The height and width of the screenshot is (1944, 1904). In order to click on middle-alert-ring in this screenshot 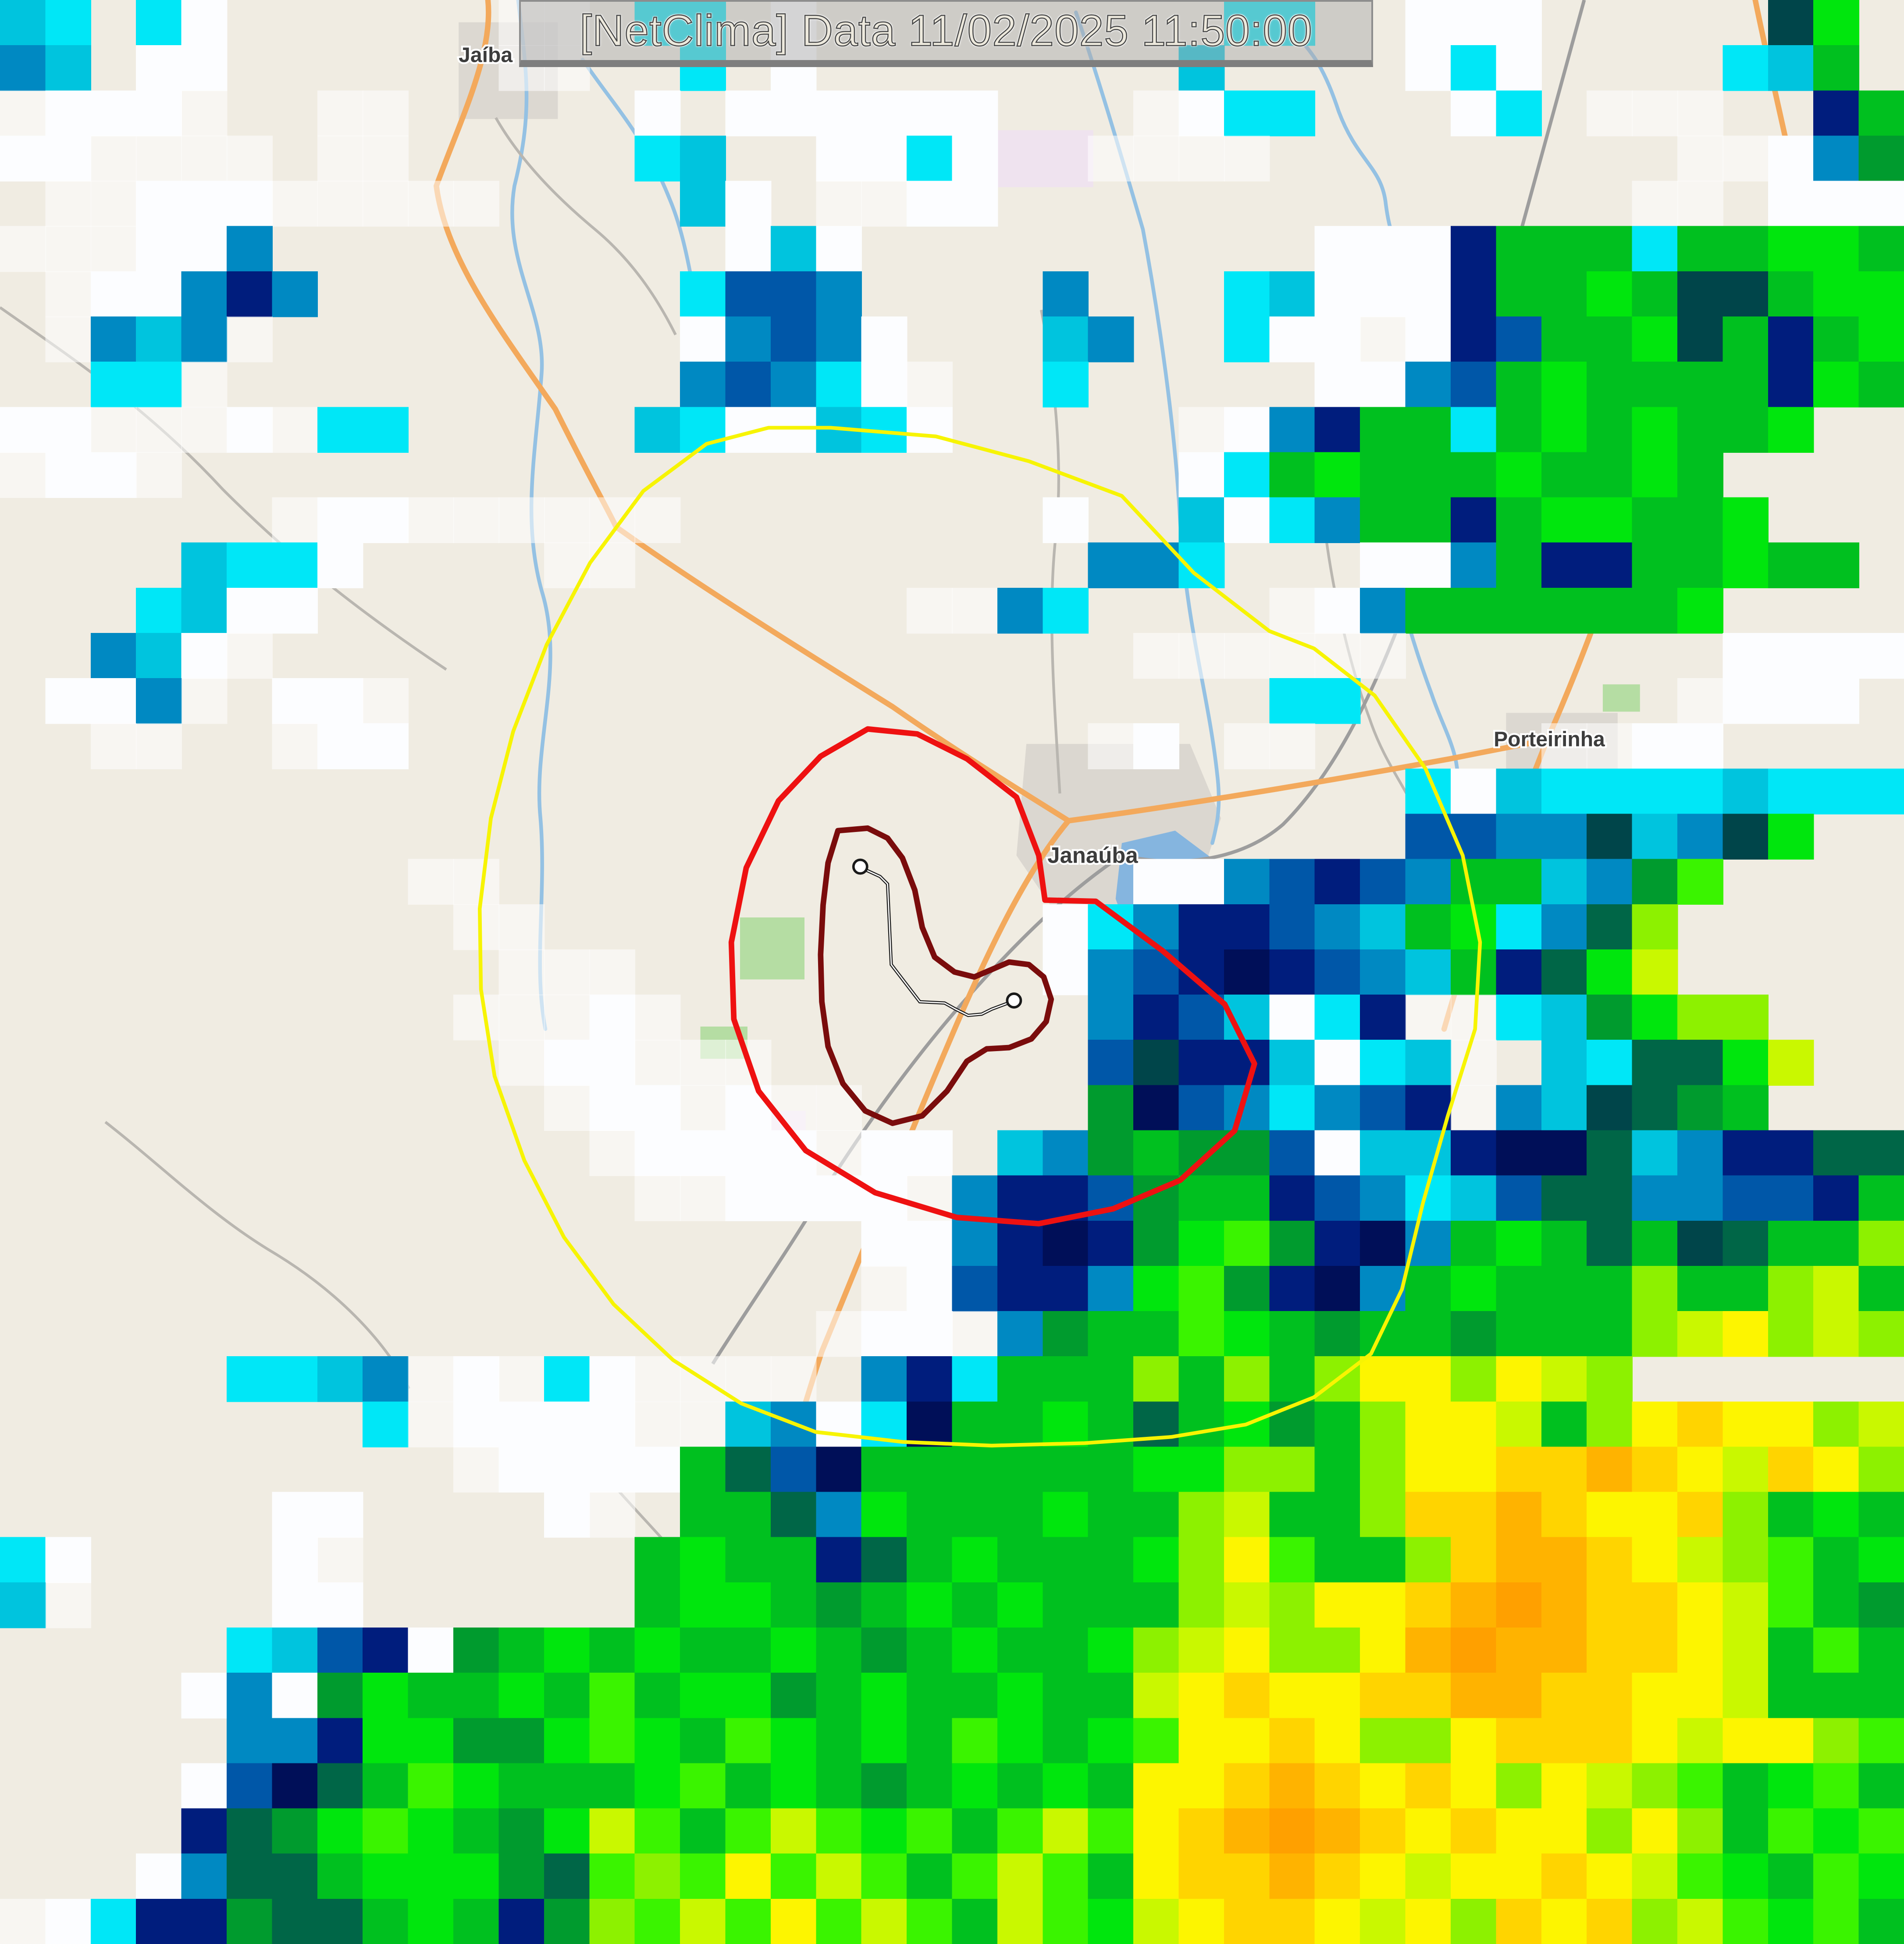, I will do `click(992, 976)`.